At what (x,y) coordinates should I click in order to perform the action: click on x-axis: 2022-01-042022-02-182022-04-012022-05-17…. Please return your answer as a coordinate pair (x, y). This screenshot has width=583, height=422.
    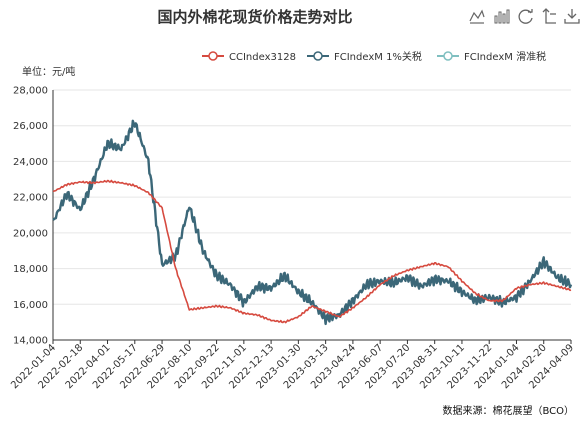
    Looking at the image, I should click on (292, 365).